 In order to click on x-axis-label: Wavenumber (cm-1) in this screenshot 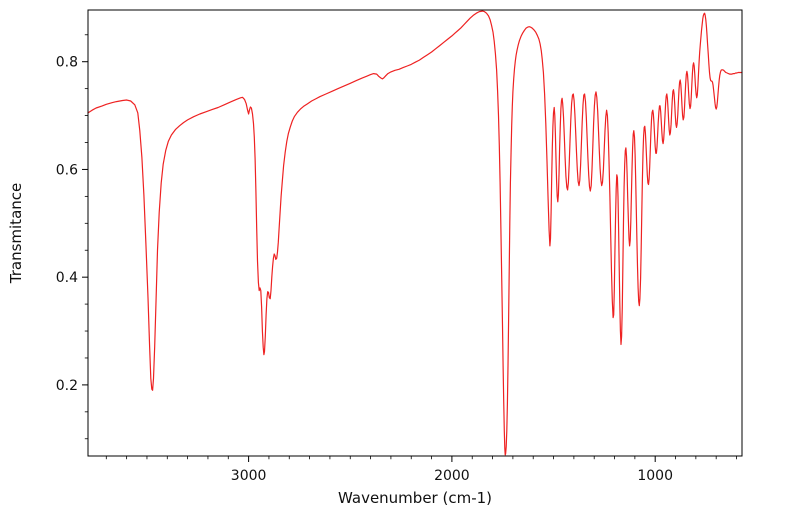, I will do `click(415, 498)`.